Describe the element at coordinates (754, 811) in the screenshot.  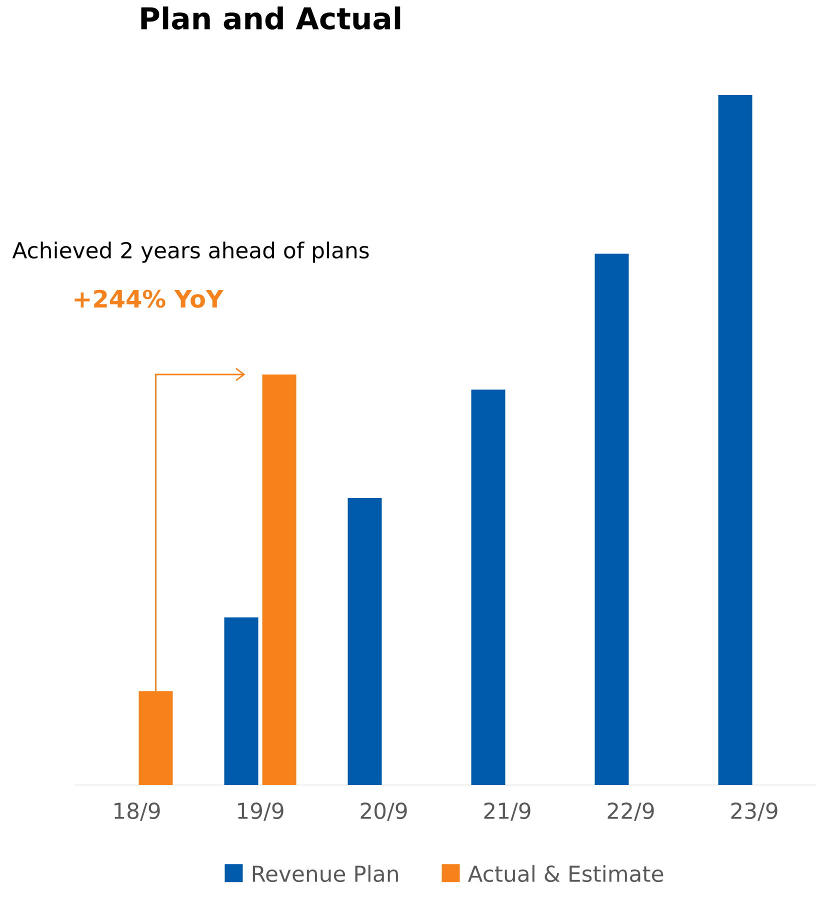
I see `x-tick-label: 23/9` at that location.